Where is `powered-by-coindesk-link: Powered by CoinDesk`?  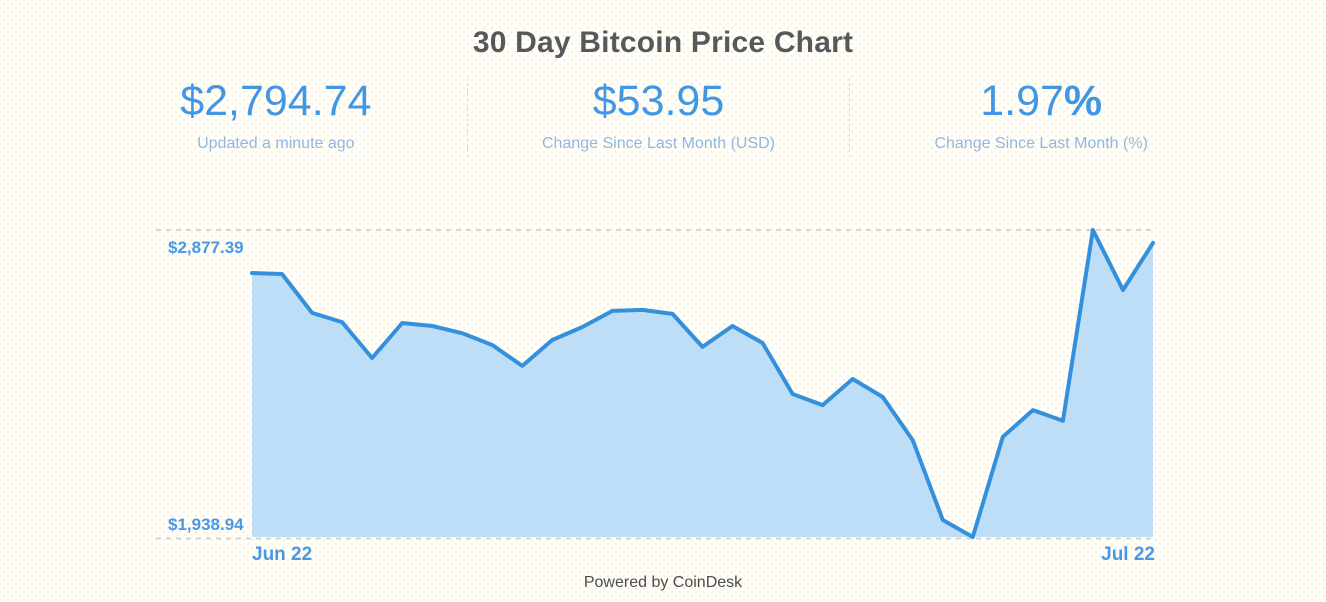 powered-by-coindesk-link: Powered by CoinDesk is located at coordinates (663, 582).